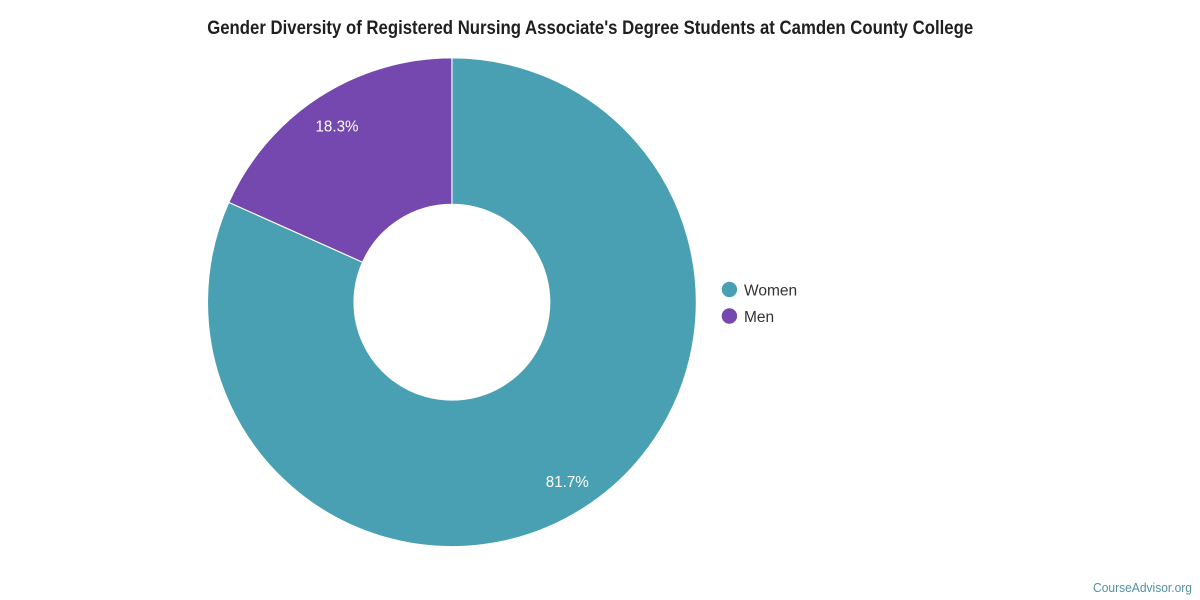 This screenshot has height=600, width=1200. Describe the element at coordinates (759, 317) in the screenshot. I see `svg-text: Men` at that location.